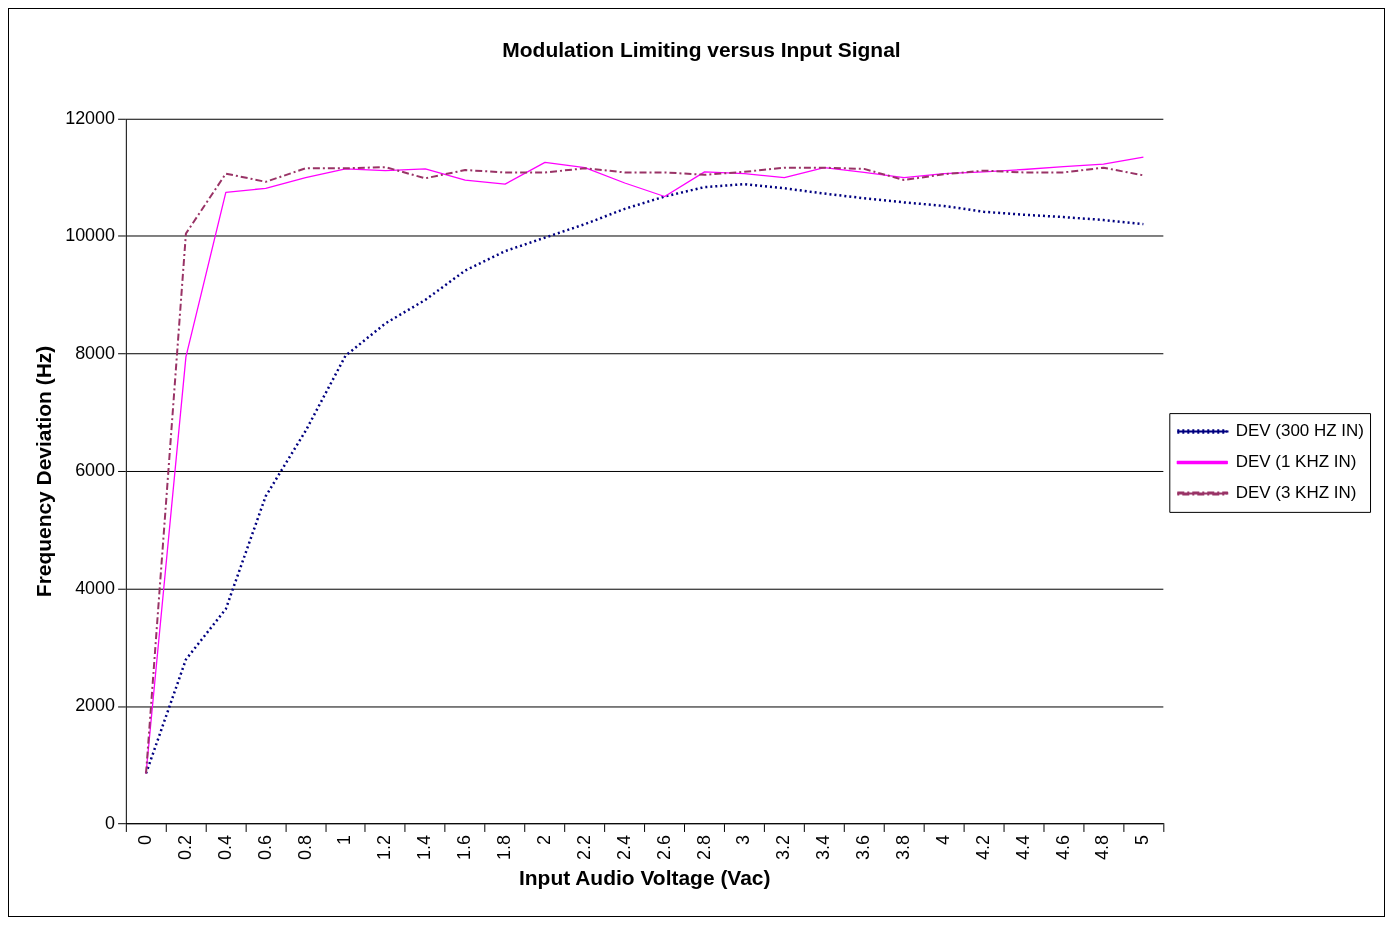 This screenshot has width=1395, height=927. I want to click on x-axis-title: Input Audio Voltage (Vac), so click(644, 878).